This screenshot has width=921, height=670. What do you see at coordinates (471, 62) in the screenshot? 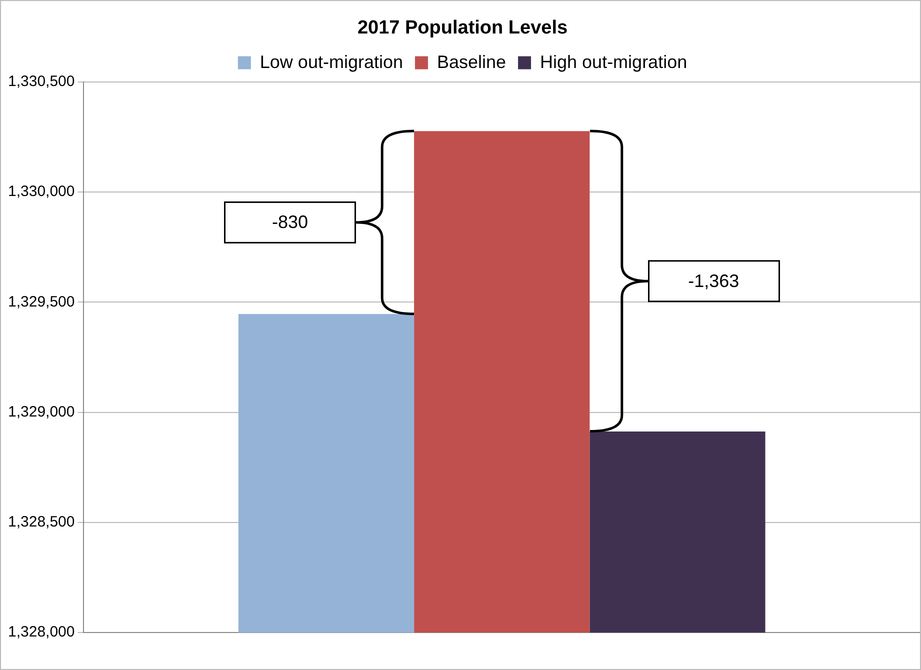
I see `legend-label: Baseline` at bounding box center [471, 62].